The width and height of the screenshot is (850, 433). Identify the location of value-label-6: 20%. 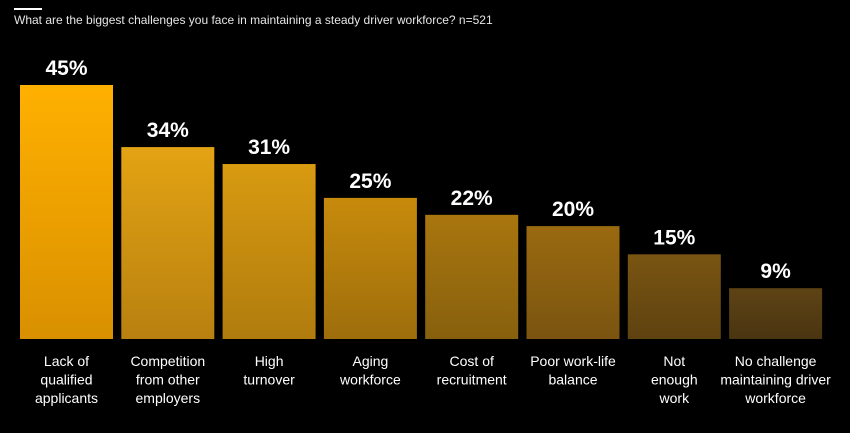
(573, 209).